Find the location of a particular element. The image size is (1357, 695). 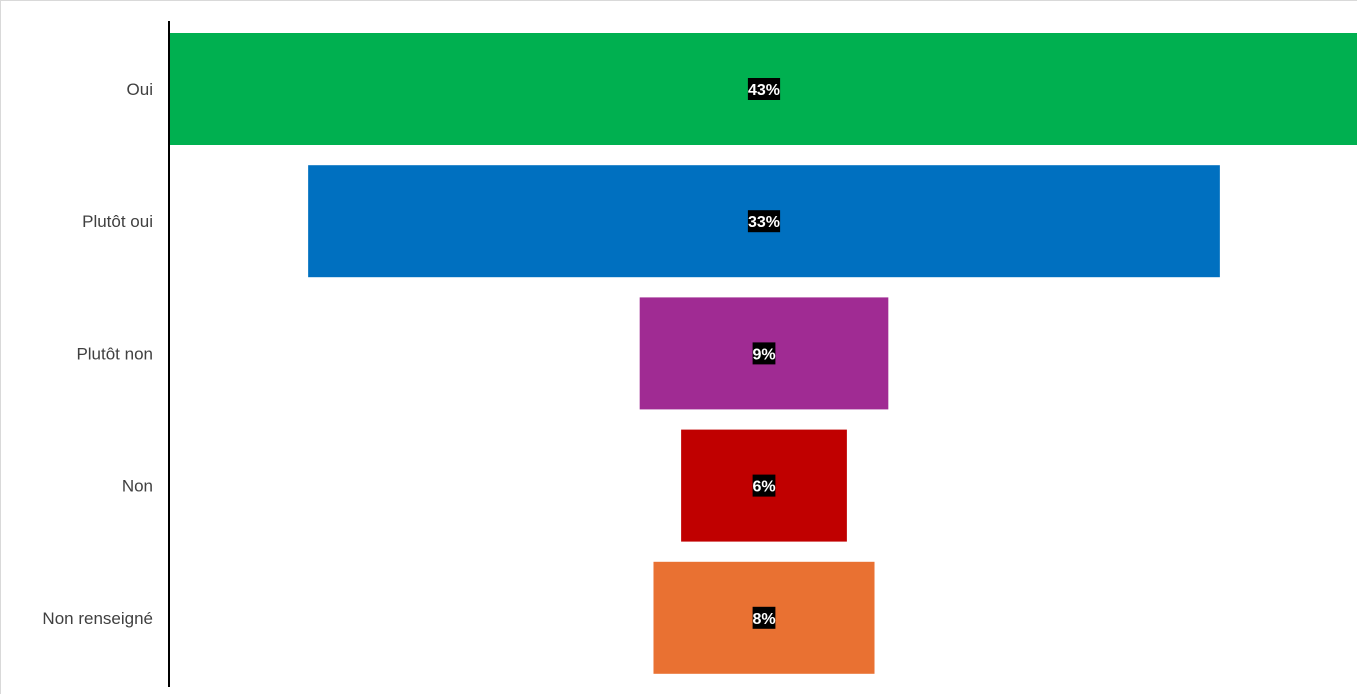

category-label-0: Oui is located at coordinates (140, 89).